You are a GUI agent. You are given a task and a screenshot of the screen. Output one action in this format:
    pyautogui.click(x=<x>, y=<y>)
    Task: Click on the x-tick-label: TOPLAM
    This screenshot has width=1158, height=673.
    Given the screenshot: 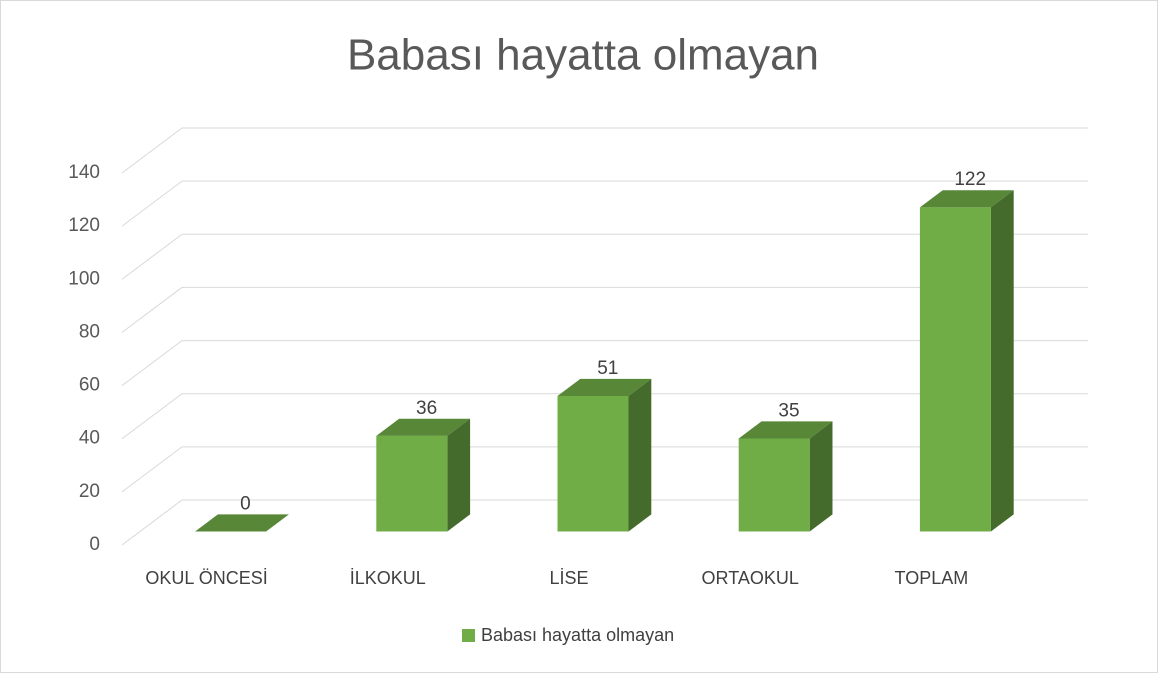 What is the action you would take?
    pyautogui.click(x=932, y=578)
    